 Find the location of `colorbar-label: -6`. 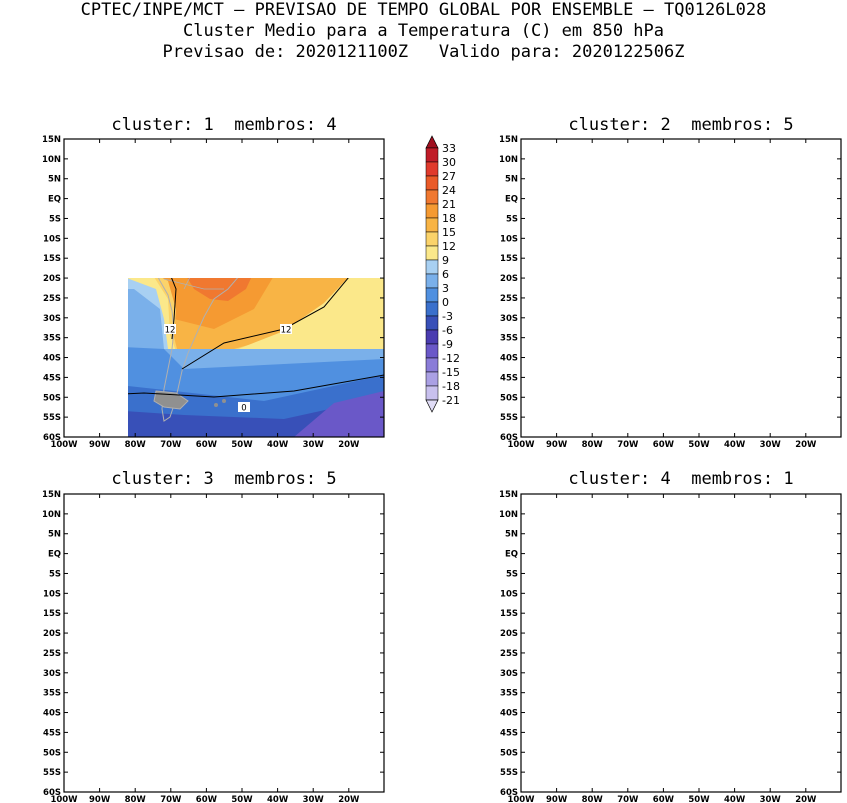

colorbar-label: -6 is located at coordinates (447, 330).